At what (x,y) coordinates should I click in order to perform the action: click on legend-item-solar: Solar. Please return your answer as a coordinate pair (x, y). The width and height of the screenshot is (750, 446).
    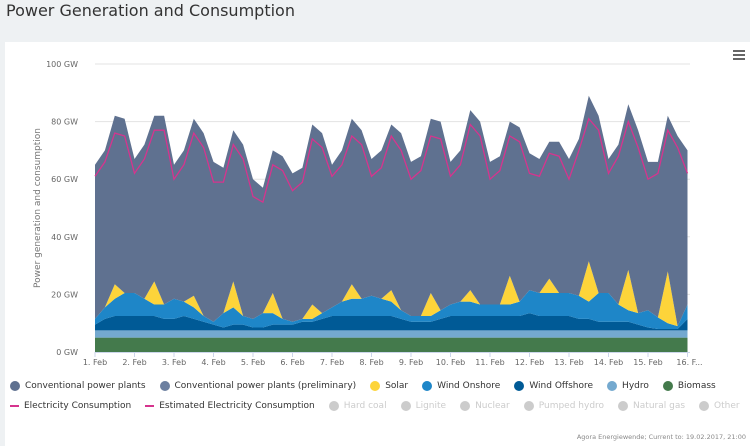
    Looking at the image, I should click on (389, 386).